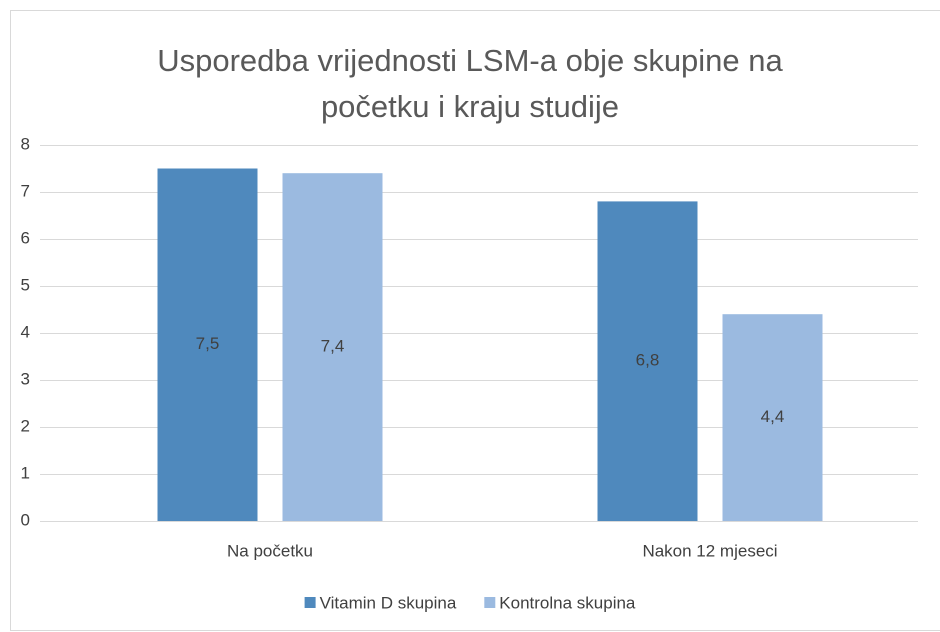 The image size is (940, 632). What do you see at coordinates (25, 378) in the screenshot?
I see `y-tick-label: 3` at bounding box center [25, 378].